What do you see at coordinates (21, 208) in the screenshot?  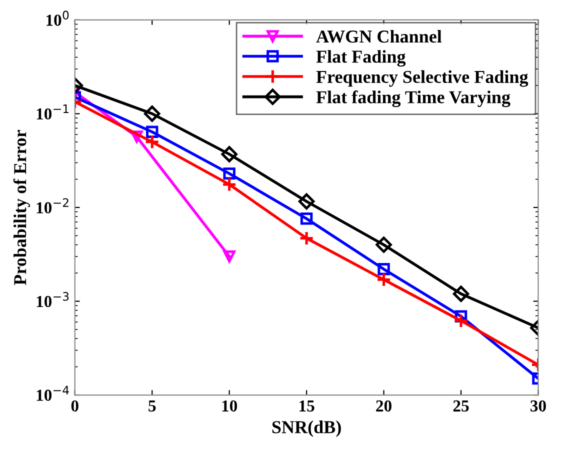 I see `y-axis-title: Probability of Error` at bounding box center [21, 208].